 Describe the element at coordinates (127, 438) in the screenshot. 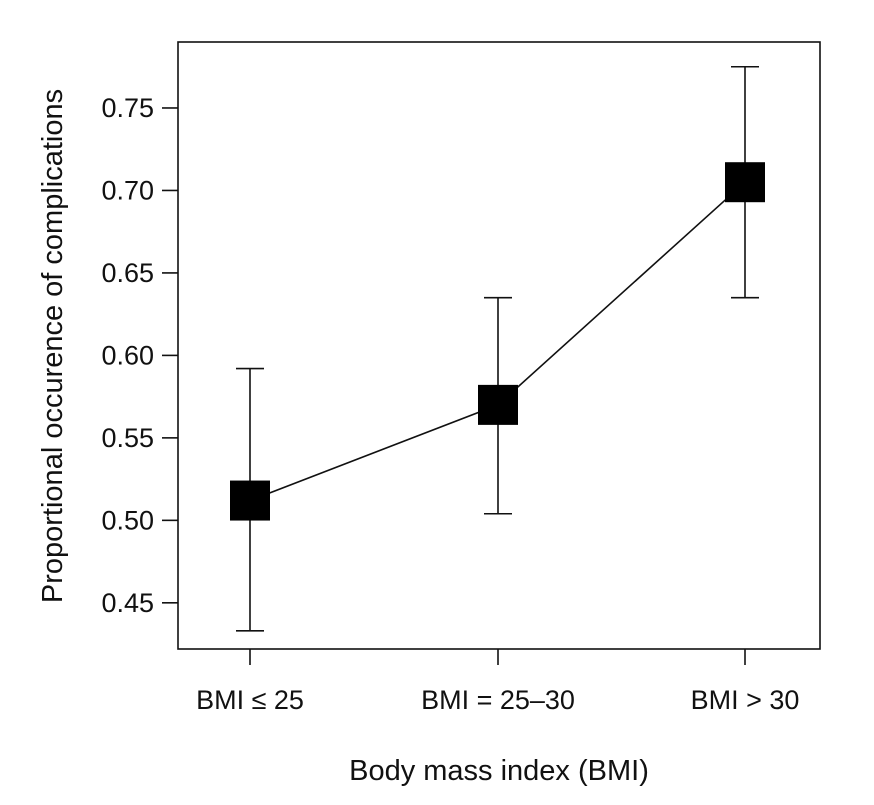

I see `y-tick-label: 0.55` at that location.